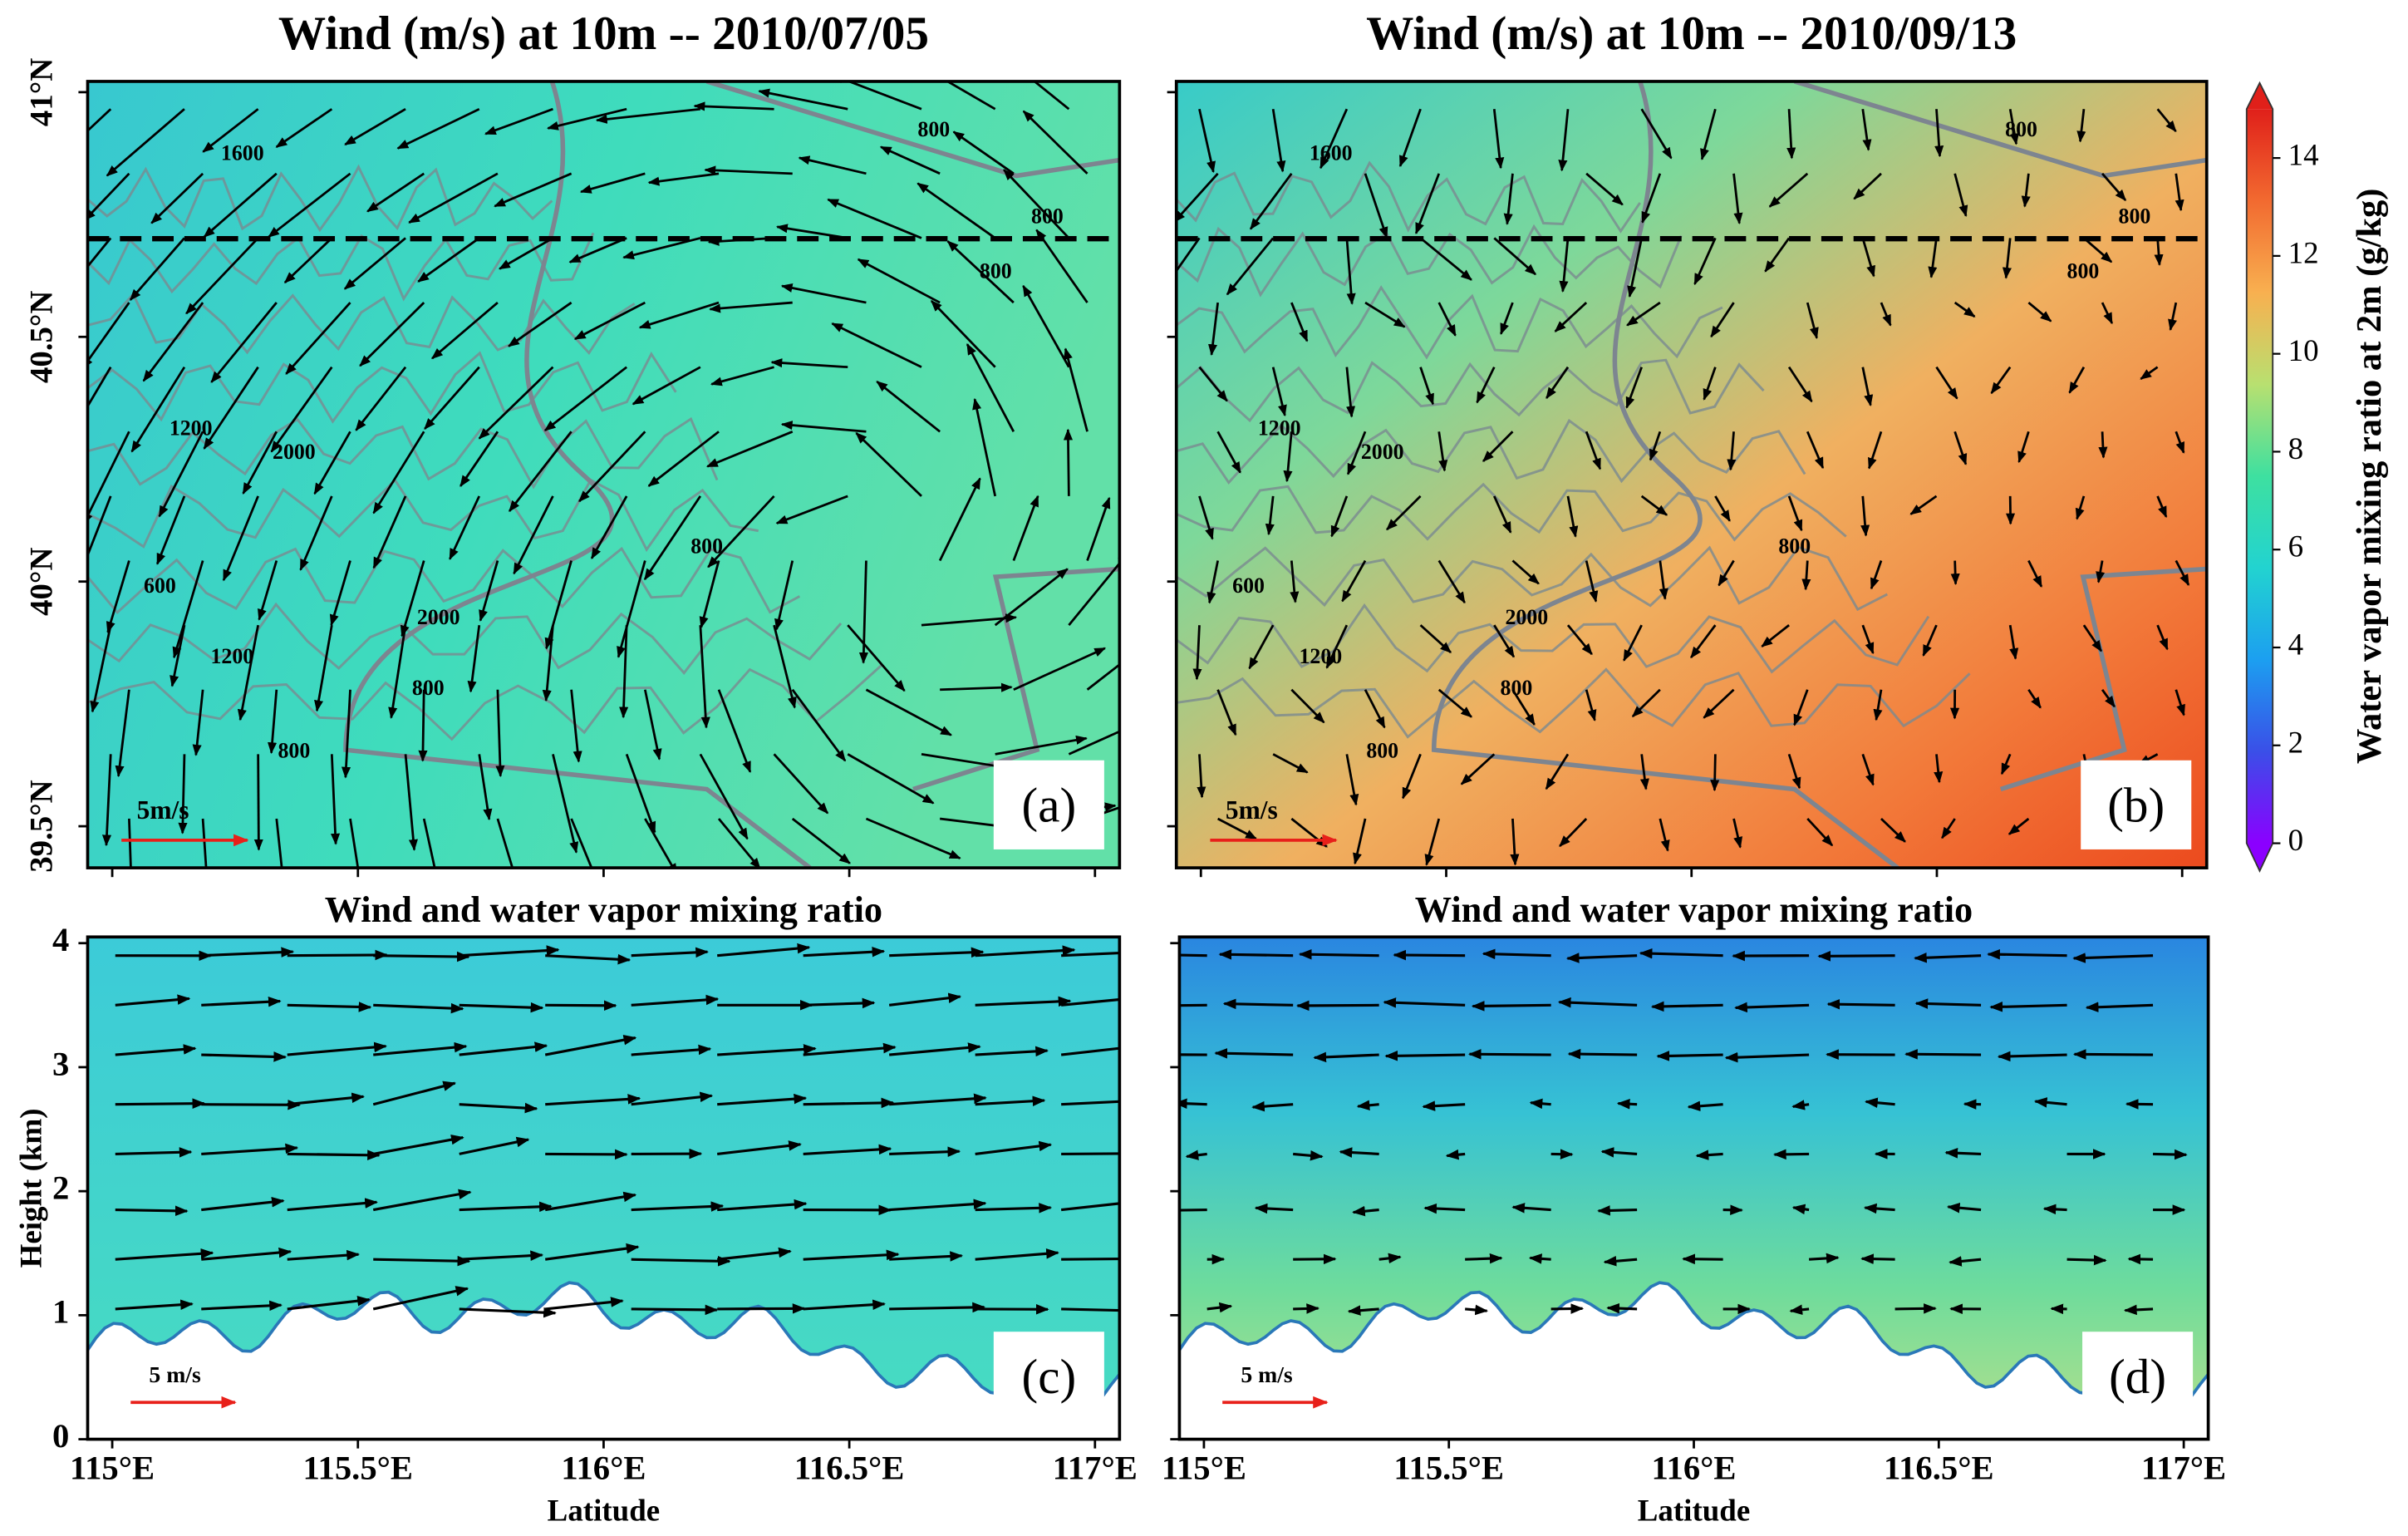  What do you see at coordinates (2259, 477) in the screenshot?
I see `colorbar` at bounding box center [2259, 477].